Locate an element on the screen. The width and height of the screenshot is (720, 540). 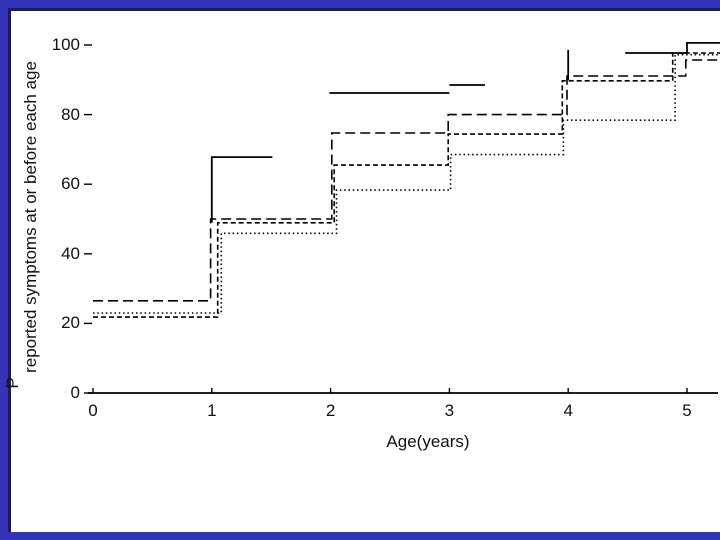
y-tick-label: 0 is located at coordinates (75, 392).